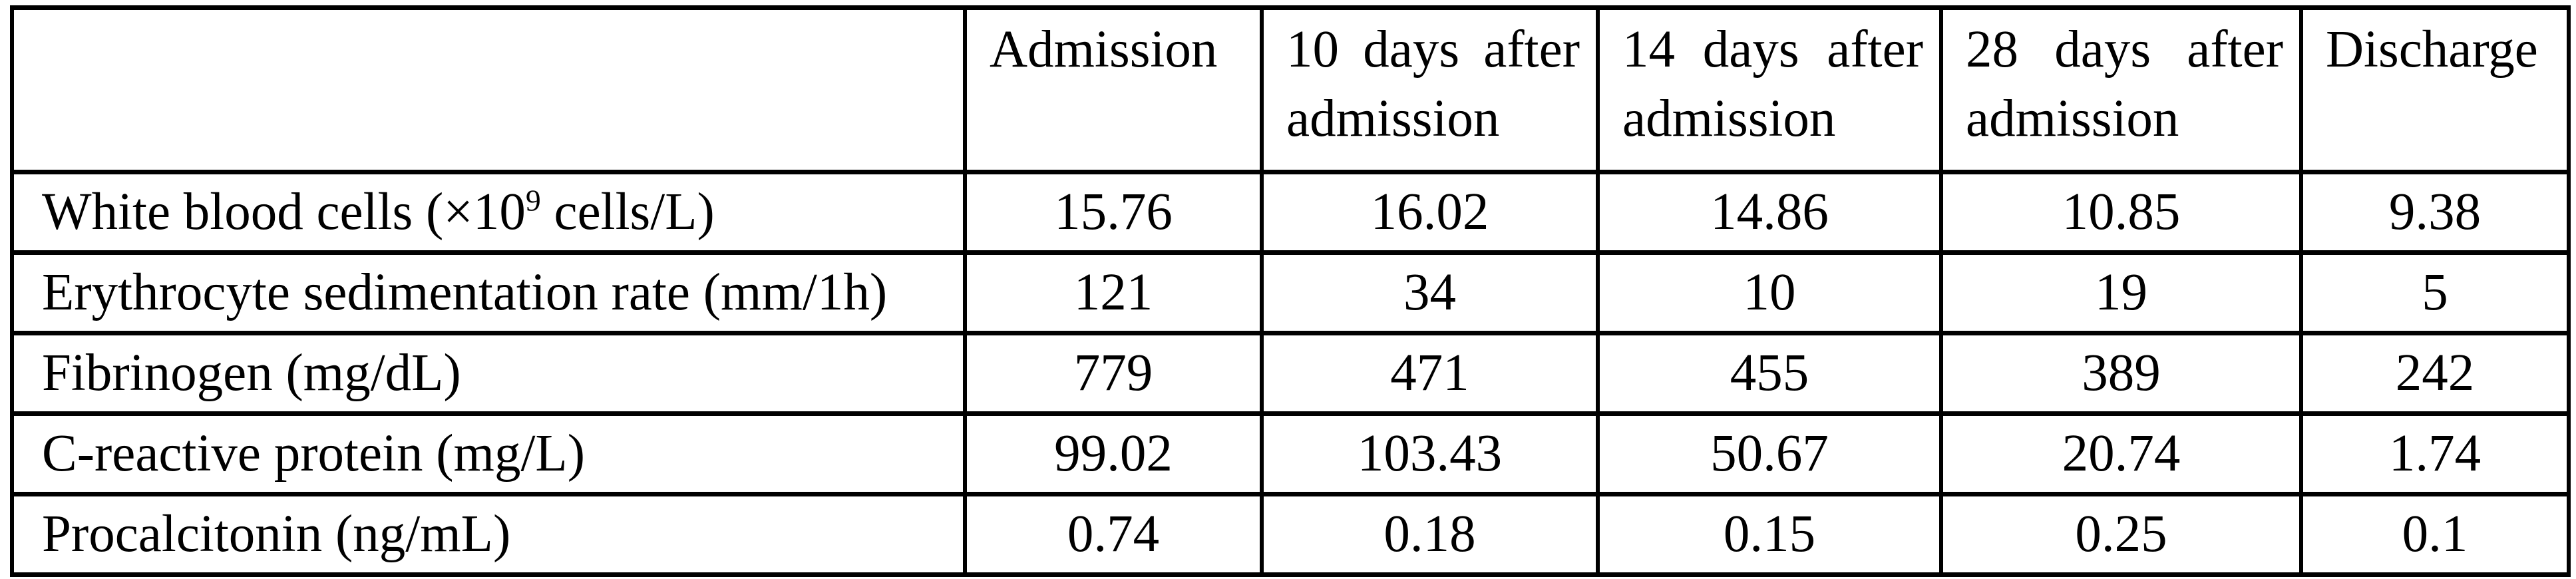 The height and width of the screenshot is (579, 2576). What do you see at coordinates (2435, 292) in the screenshot?
I see `value-cell: 5` at bounding box center [2435, 292].